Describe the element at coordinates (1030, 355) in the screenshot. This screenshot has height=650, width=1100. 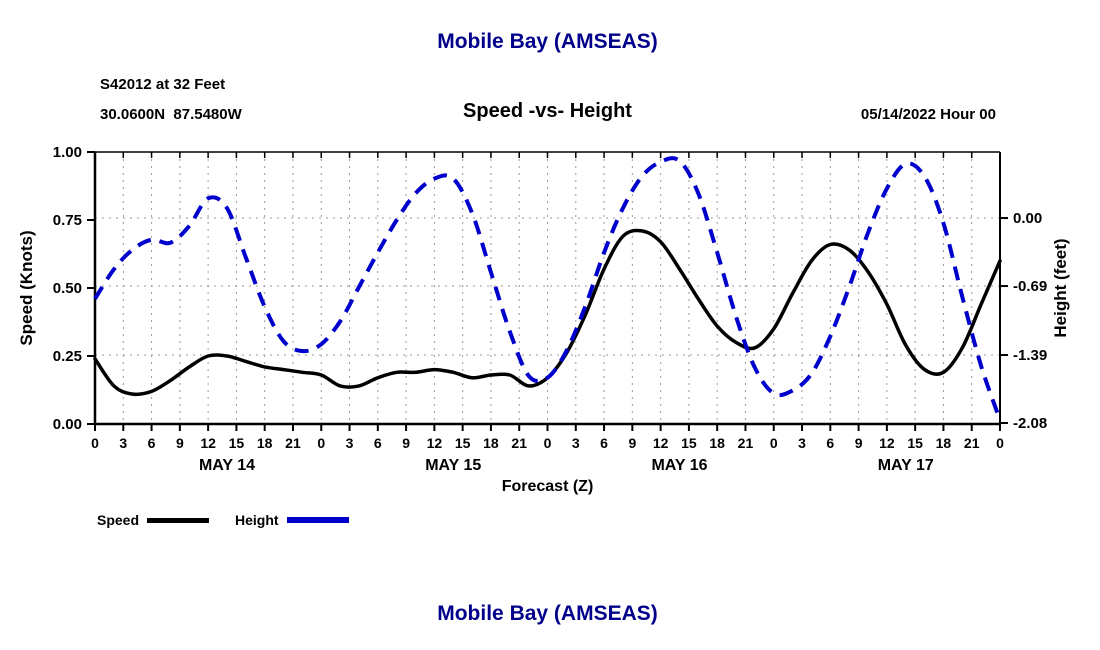
I see `right-tick-label: -1.39` at that location.